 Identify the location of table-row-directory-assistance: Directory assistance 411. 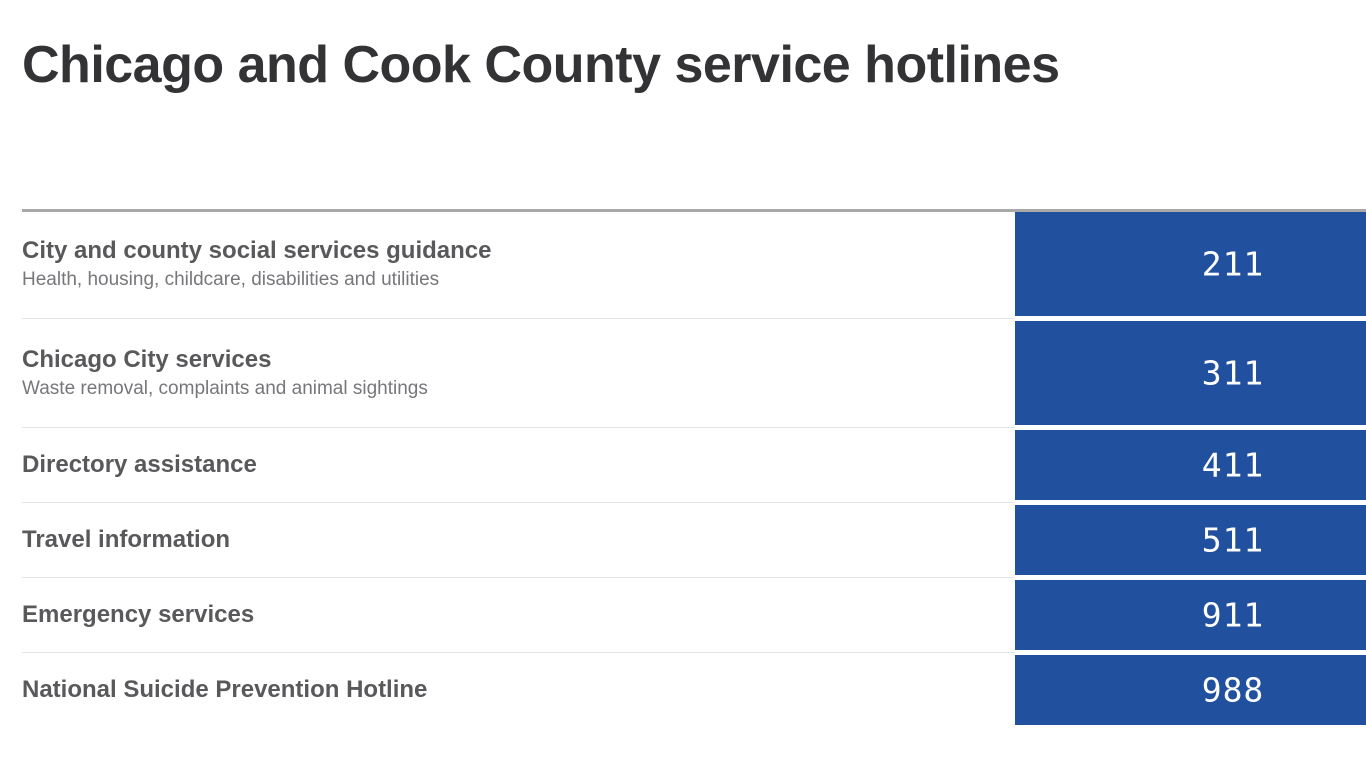
(683, 466).